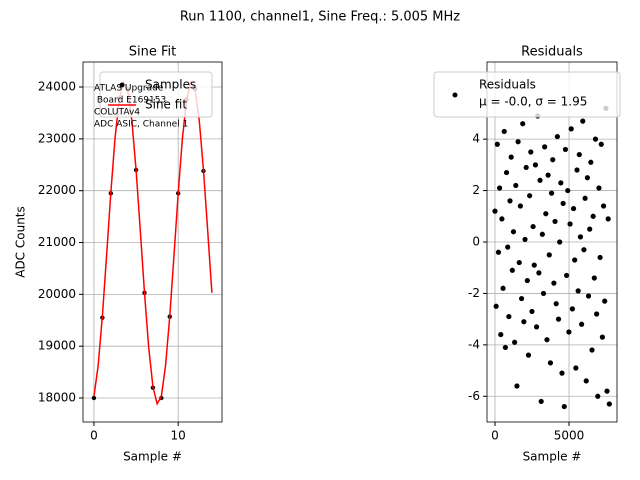 This screenshot has height=480, width=640. What do you see at coordinates (476, 190) in the screenshot?
I see `y-tick-label: 2` at bounding box center [476, 190].